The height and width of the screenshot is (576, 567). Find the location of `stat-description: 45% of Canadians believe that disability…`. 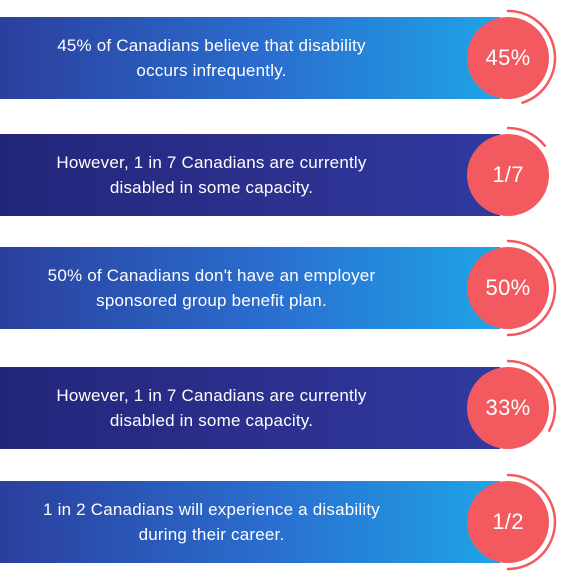

stat-description: 45% of Canadians believe that disability… is located at coordinates (211, 58).